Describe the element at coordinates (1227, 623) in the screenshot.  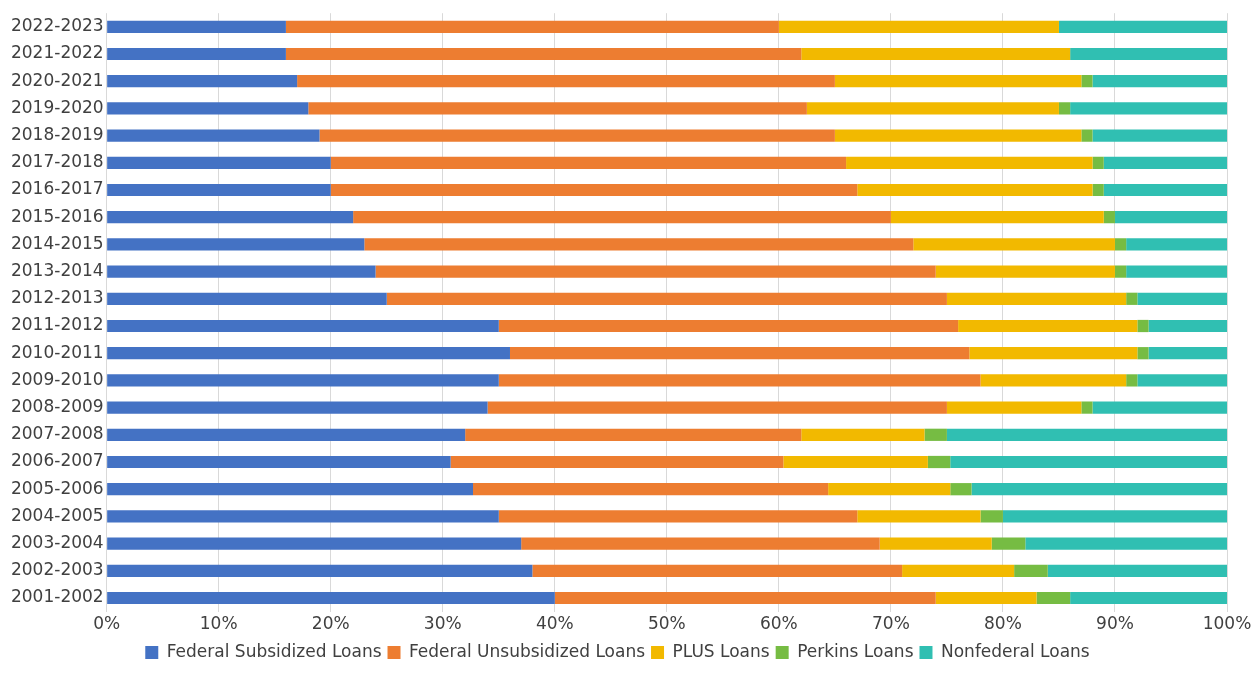
I see `x-tick-label: 100%` at that location.